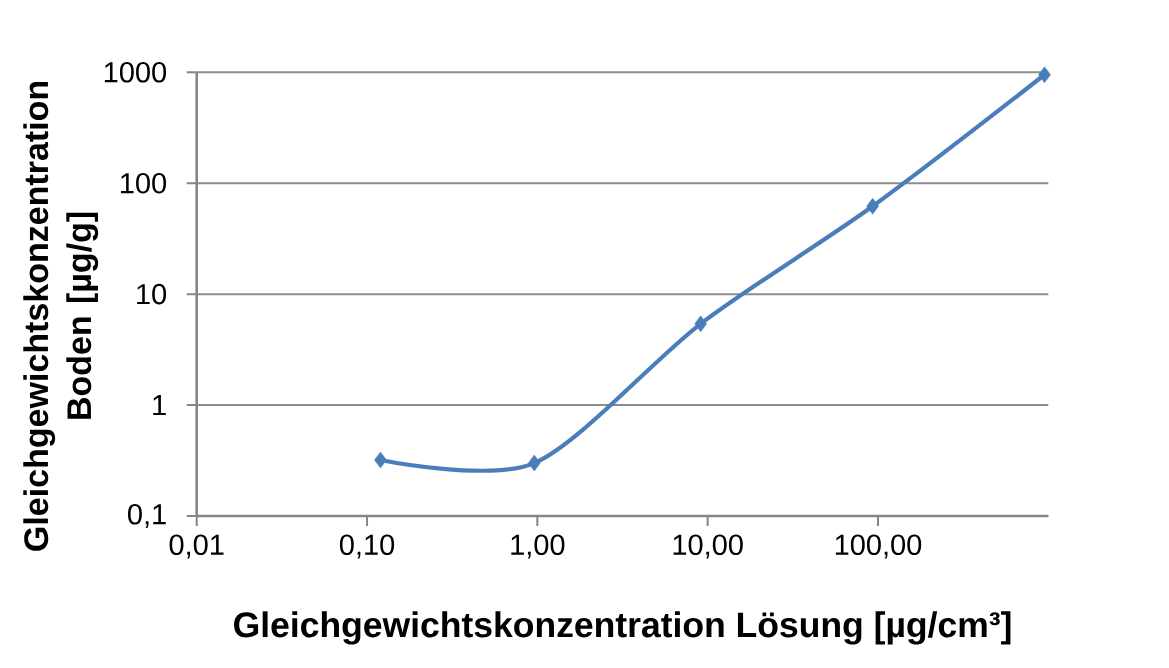  What do you see at coordinates (708, 546) in the screenshot?
I see `x-tick-label: 10,00` at bounding box center [708, 546].